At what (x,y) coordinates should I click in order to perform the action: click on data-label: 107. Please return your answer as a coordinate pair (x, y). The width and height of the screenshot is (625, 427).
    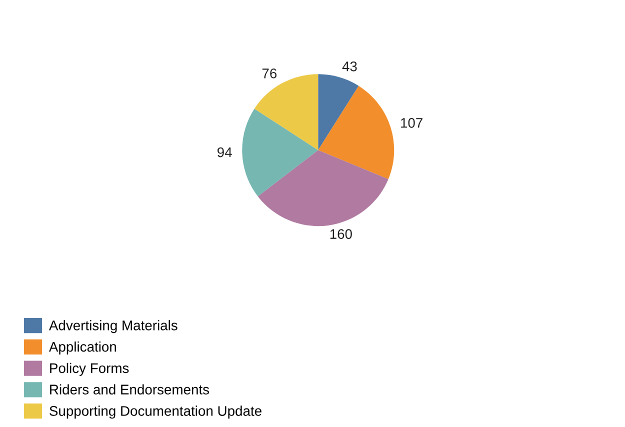
    Looking at the image, I should click on (411, 123).